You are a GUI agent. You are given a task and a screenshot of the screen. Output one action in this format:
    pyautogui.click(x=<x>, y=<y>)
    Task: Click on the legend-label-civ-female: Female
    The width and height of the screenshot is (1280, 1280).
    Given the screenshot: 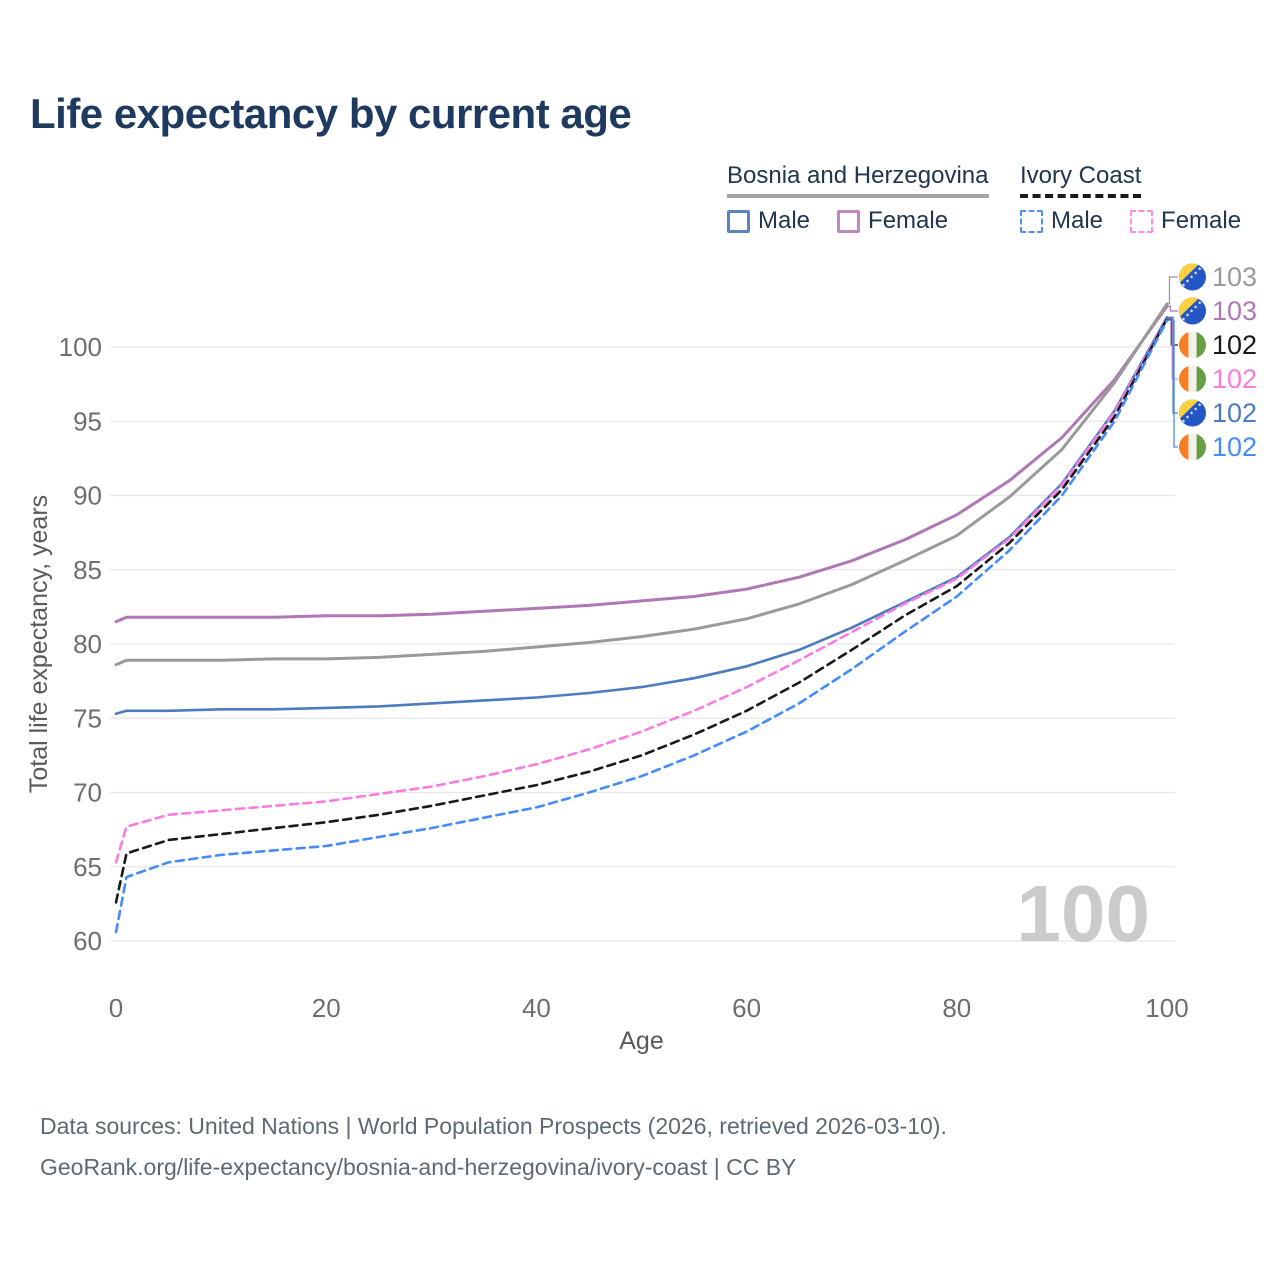 What is the action you would take?
    pyautogui.click(x=1201, y=221)
    